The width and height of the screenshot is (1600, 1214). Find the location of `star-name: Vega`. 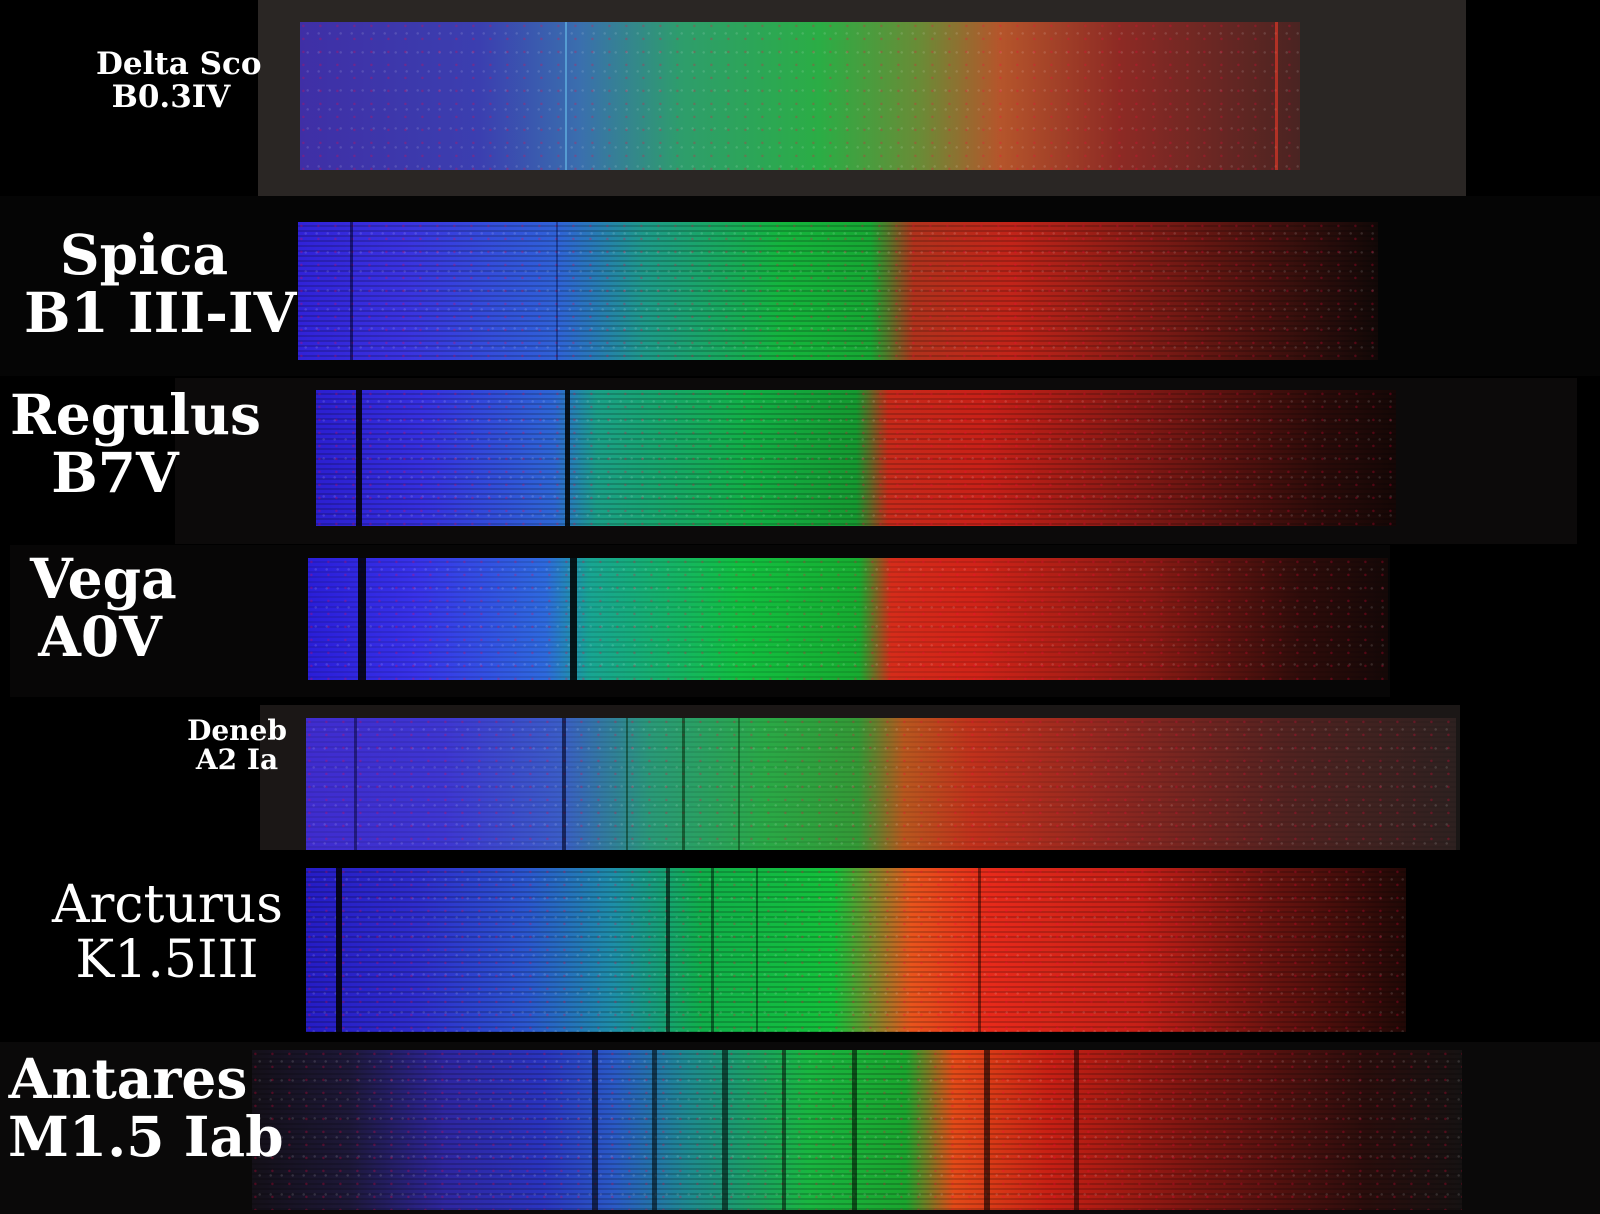

star-name: Vega is located at coordinates (103, 578).